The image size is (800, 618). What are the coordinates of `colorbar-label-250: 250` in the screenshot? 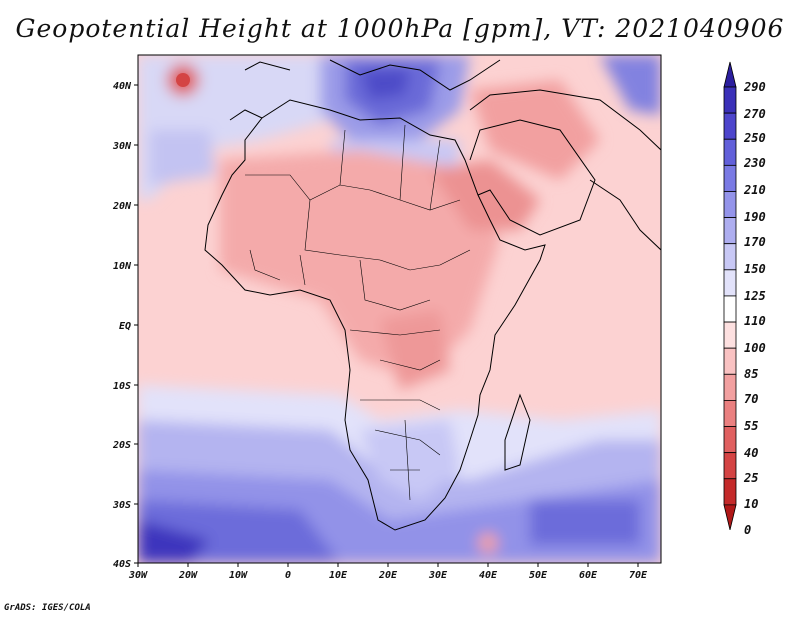 It's located at (754, 138).